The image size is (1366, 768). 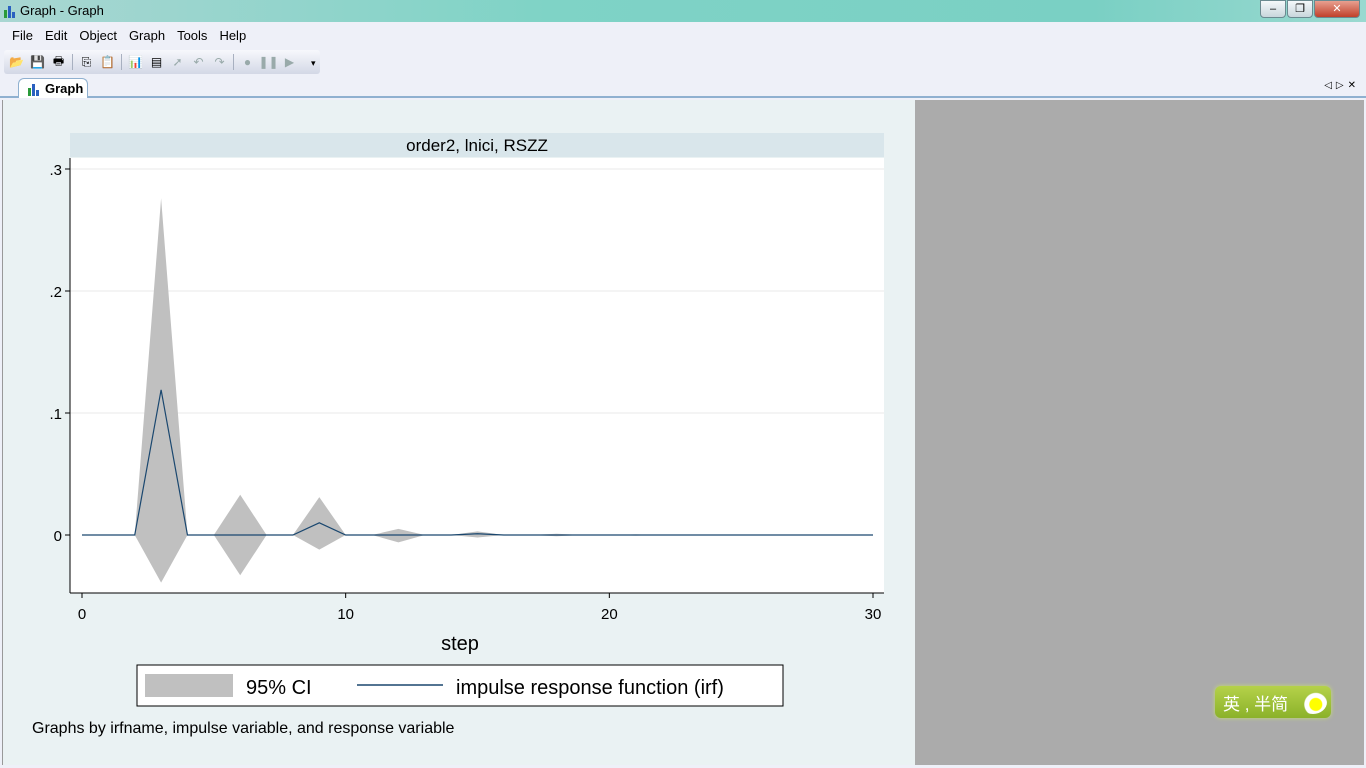 What do you see at coordinates (683, 11) in the screenshot?
I see `title-bar: Graph - Graph – ❐ ✕` at bounding box center [683, 11].